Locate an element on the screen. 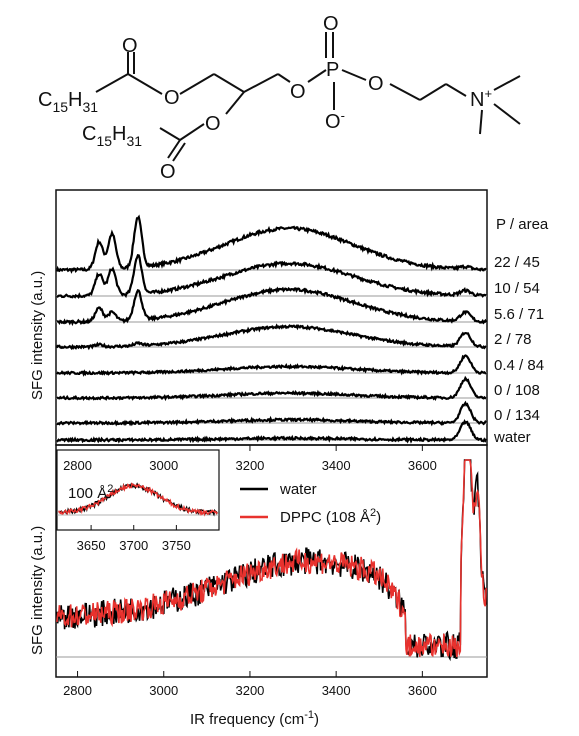 The width and height of the screenshot is (579, 736). top-ticks: 3200 3400 3600 is located at coordinates (336, 459).